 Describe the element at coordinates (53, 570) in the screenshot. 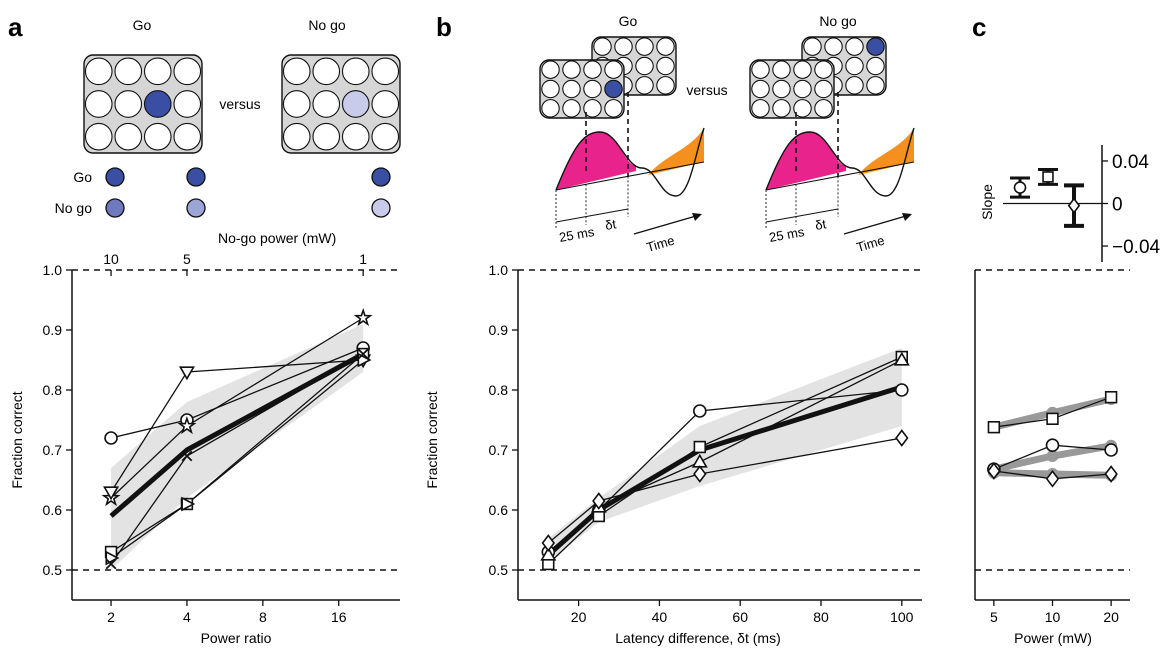

I see `y-tick-label: 0.5` at that location.